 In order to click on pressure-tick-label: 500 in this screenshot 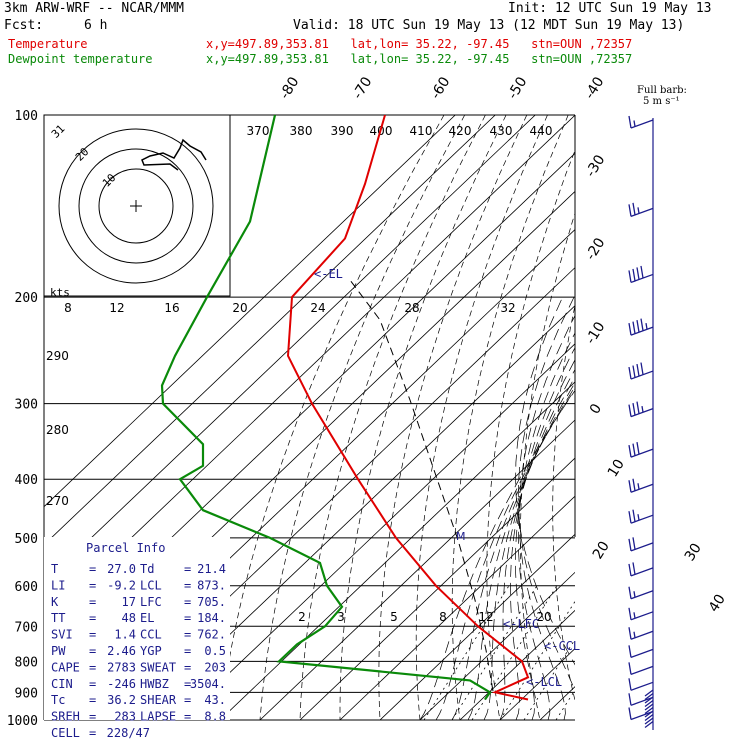, I will do `click(26, 539)`.